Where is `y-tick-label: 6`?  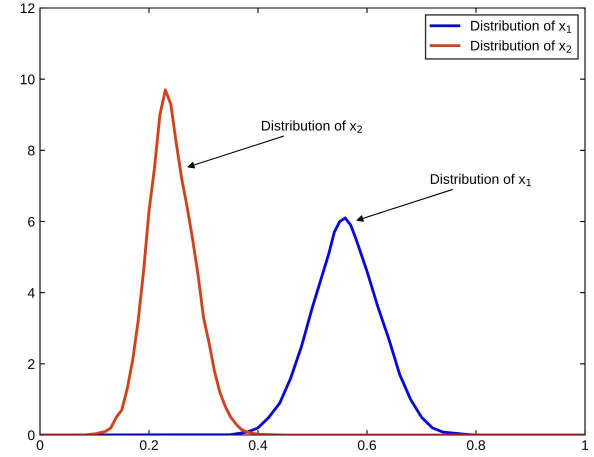
y-tick-label: 6 is located at coordinates (31, 221).